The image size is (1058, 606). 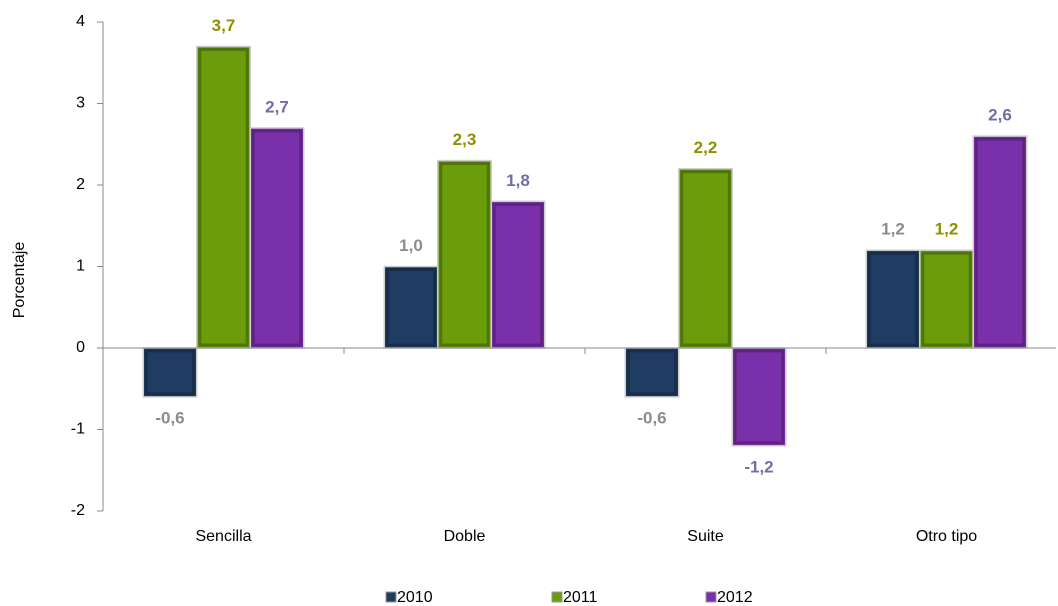 I want to click on x-tick-label: Suite, so click(x=705, y=536).